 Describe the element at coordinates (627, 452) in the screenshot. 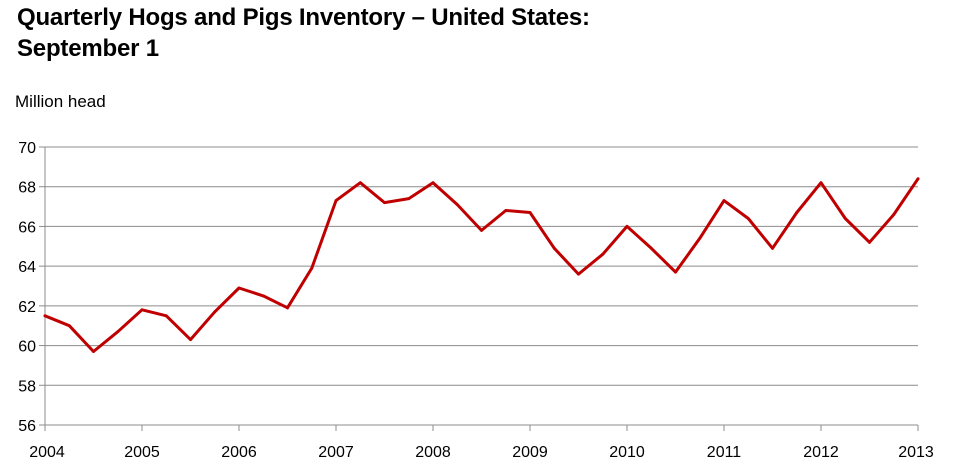

I see `x-tick-label-2010: 2010` at that location.